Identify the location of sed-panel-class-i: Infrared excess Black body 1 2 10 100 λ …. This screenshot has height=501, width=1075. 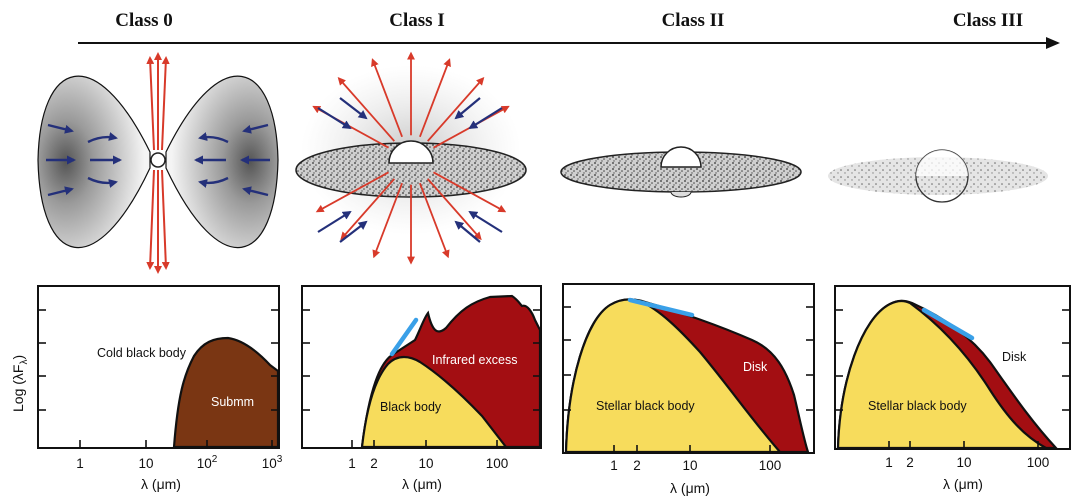
(421, 388).